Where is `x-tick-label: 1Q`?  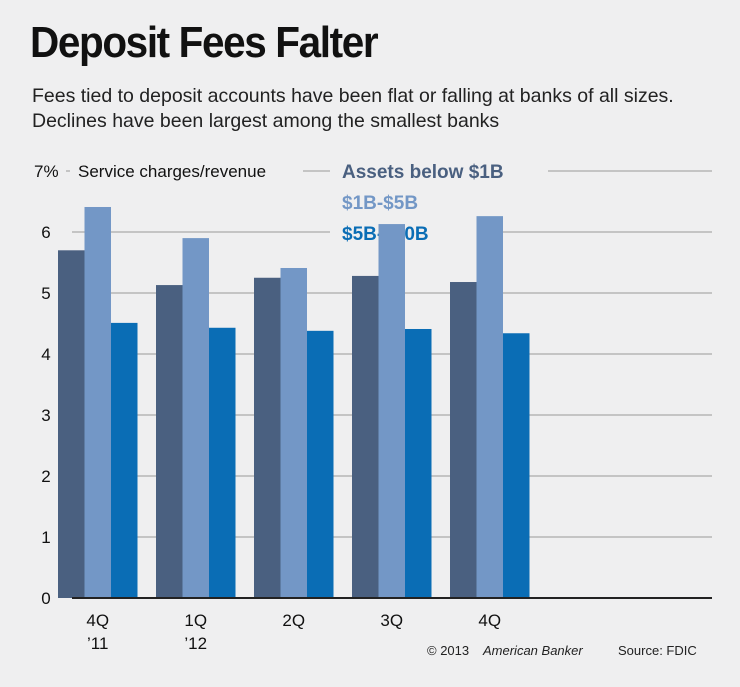 x-tick-label: 1Q is located at coordinates (195, 620).